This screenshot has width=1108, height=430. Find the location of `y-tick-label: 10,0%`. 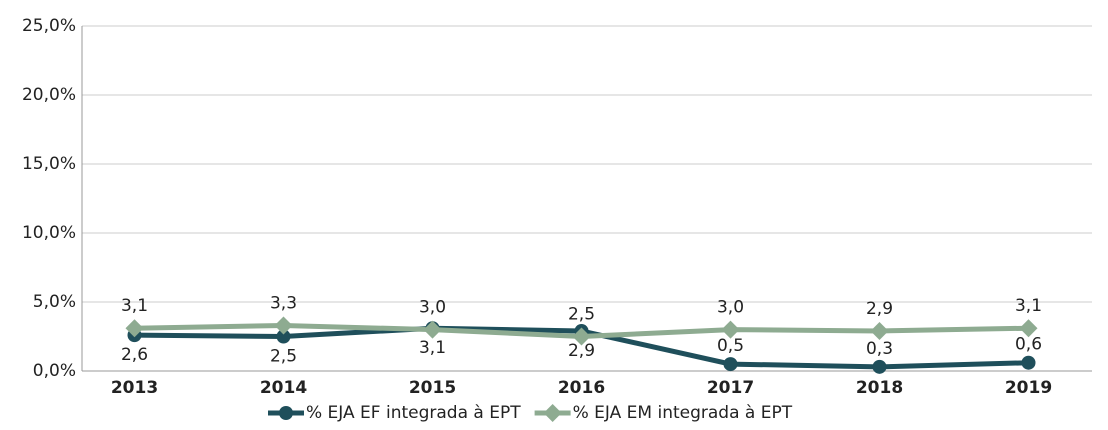

y-tick-label: 10,0% is located at coordinates (49, 233).